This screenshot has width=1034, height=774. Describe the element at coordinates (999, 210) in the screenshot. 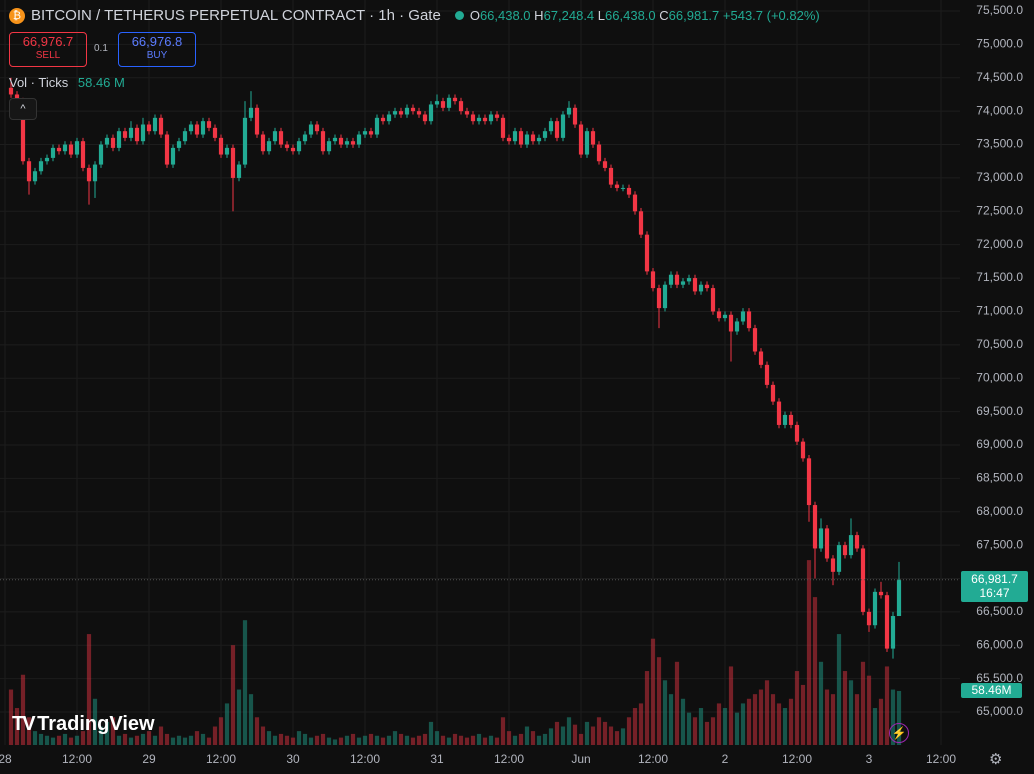

I see `y-tick-label: 72,500.0` at that location.